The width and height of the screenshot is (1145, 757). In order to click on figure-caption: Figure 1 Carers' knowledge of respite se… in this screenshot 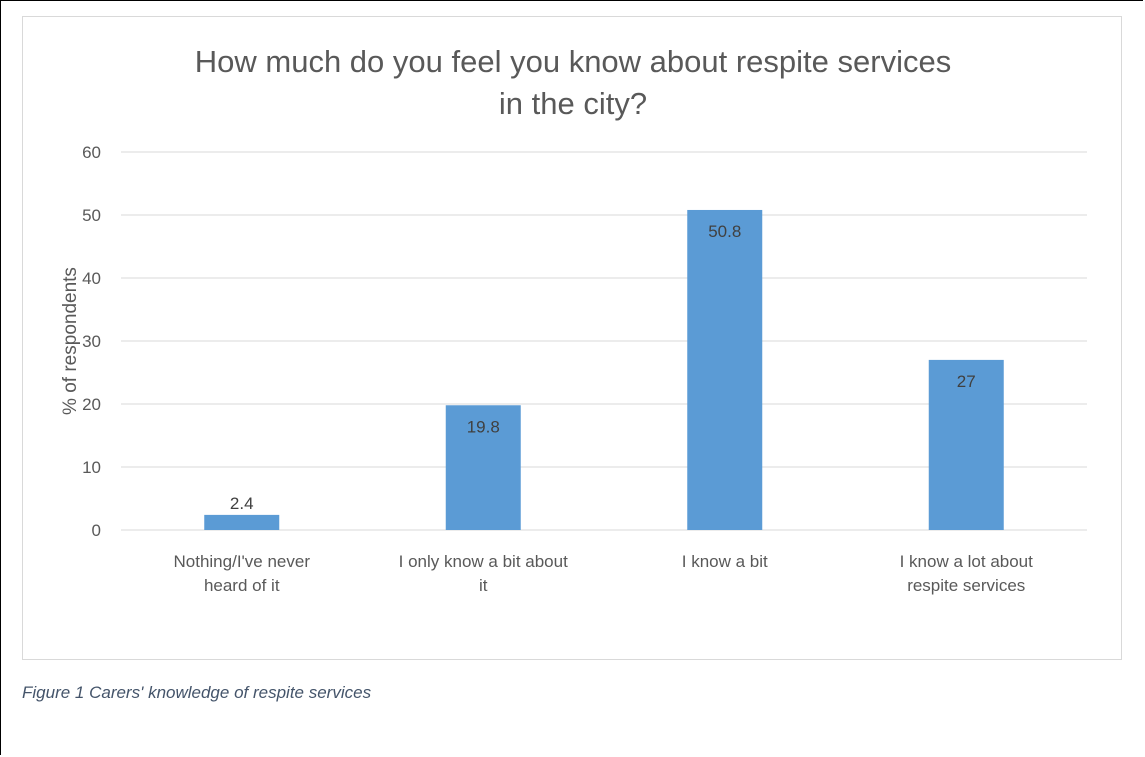, I will do `click(197, 692)`.